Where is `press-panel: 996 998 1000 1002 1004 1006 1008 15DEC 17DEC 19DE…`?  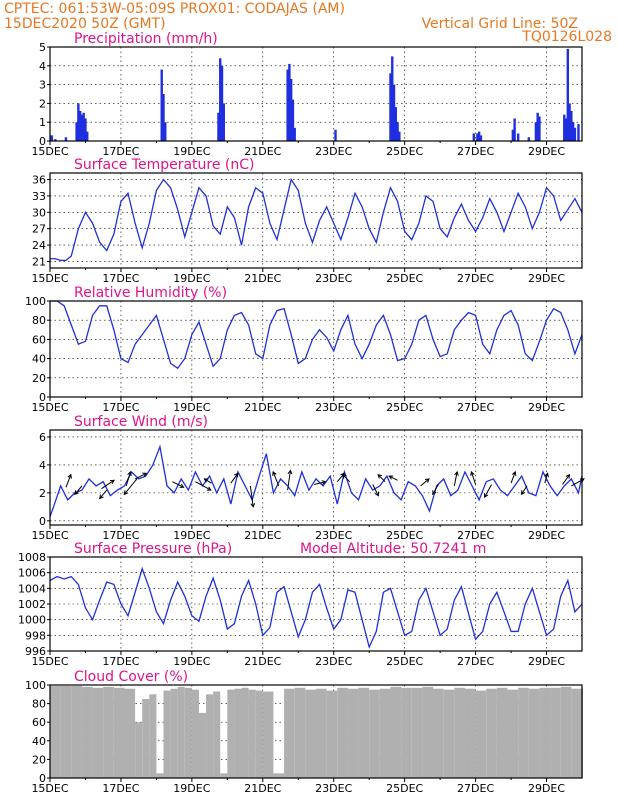 press-panel: 996 998 1000 1002 1004 1006 1008 15DEC 17DEC 19DE… is located at coordinates (300, 604).